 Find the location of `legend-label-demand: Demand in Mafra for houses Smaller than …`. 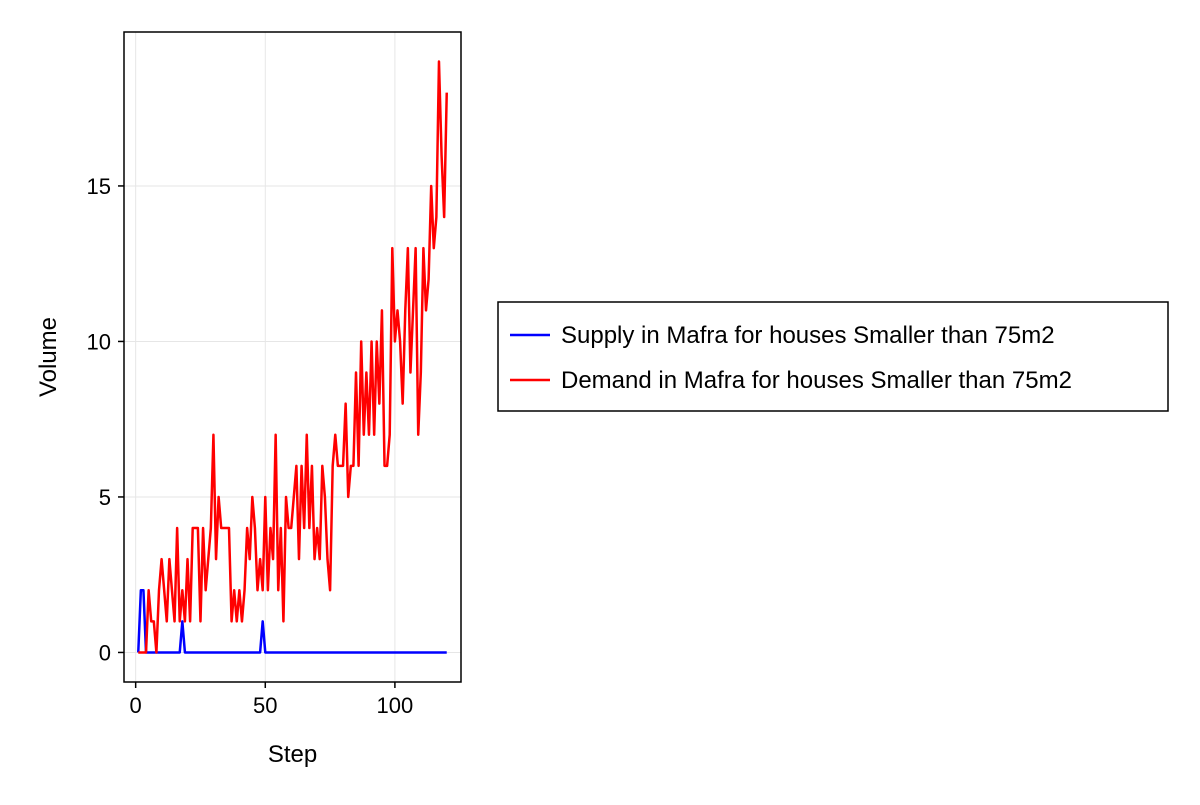

legend-label-demand: Demand in Mafra for houses Smaller than … is located at coordinates (816, 380).